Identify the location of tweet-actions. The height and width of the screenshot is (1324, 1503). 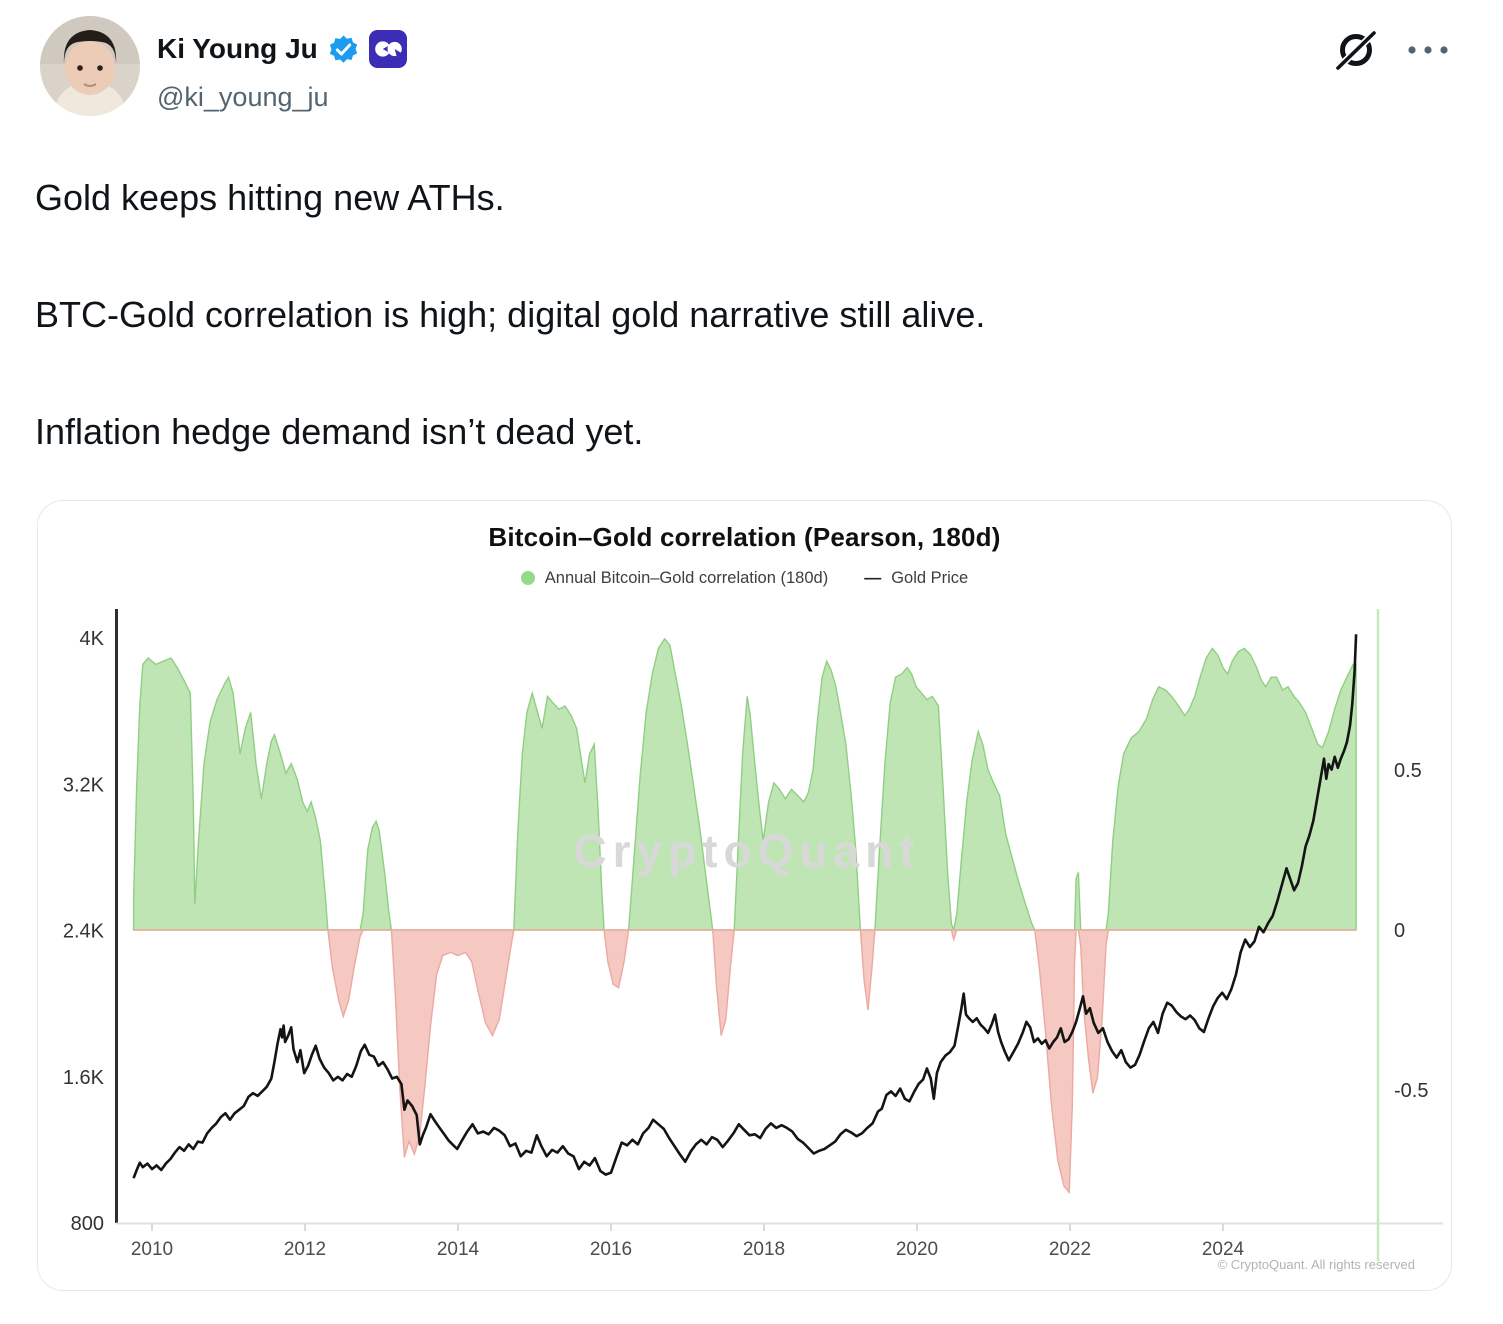
(1391, 50).